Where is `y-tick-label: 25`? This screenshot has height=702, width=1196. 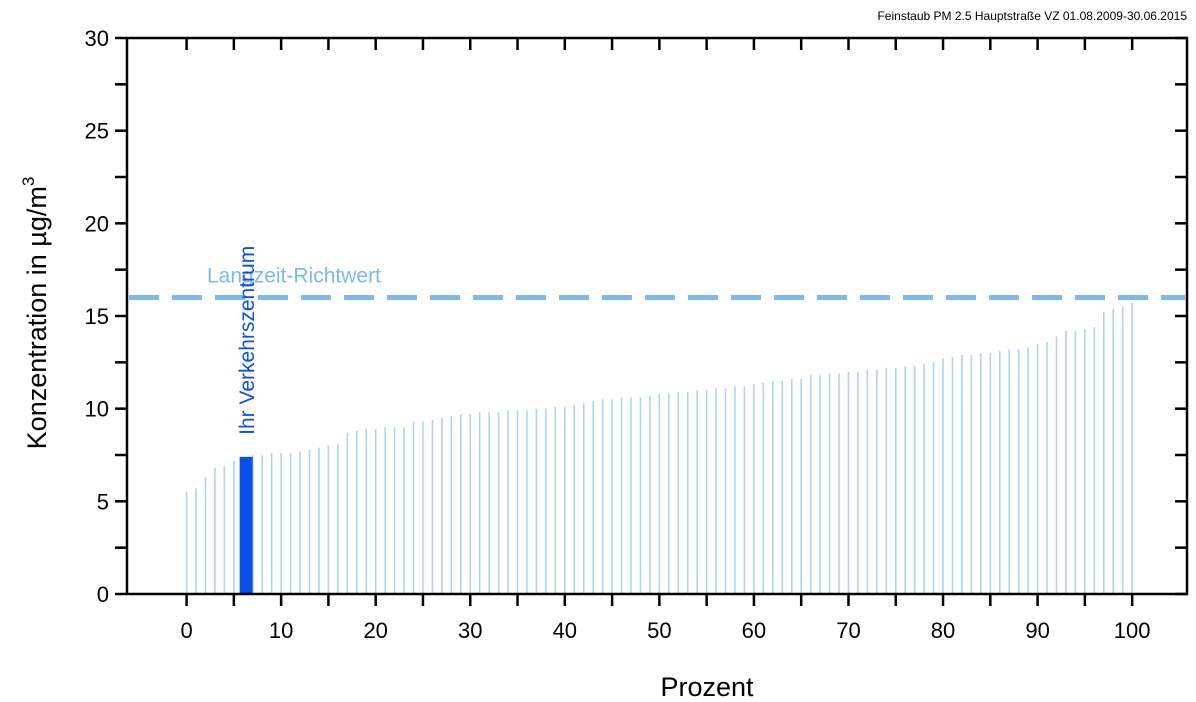 y-tick-label: 25 is located at coordinates (97, 131).